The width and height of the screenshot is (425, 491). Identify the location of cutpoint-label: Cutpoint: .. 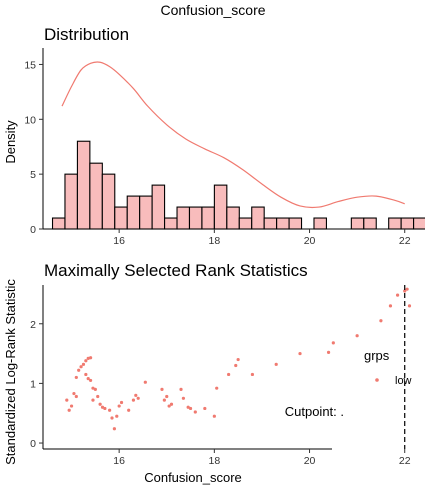
(314, 411).